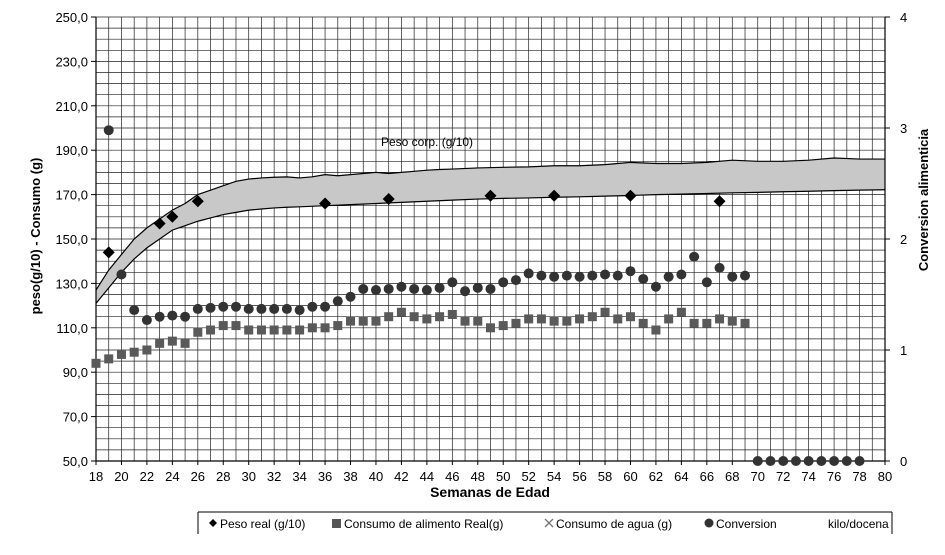 The width and height of the screenshot is (945, 555). What do you see at coordinates (35, 236) in the screenshot?
I see `y-axis-label: peso(g/10) - Consumo (g)` at bounding box center [35, 236].